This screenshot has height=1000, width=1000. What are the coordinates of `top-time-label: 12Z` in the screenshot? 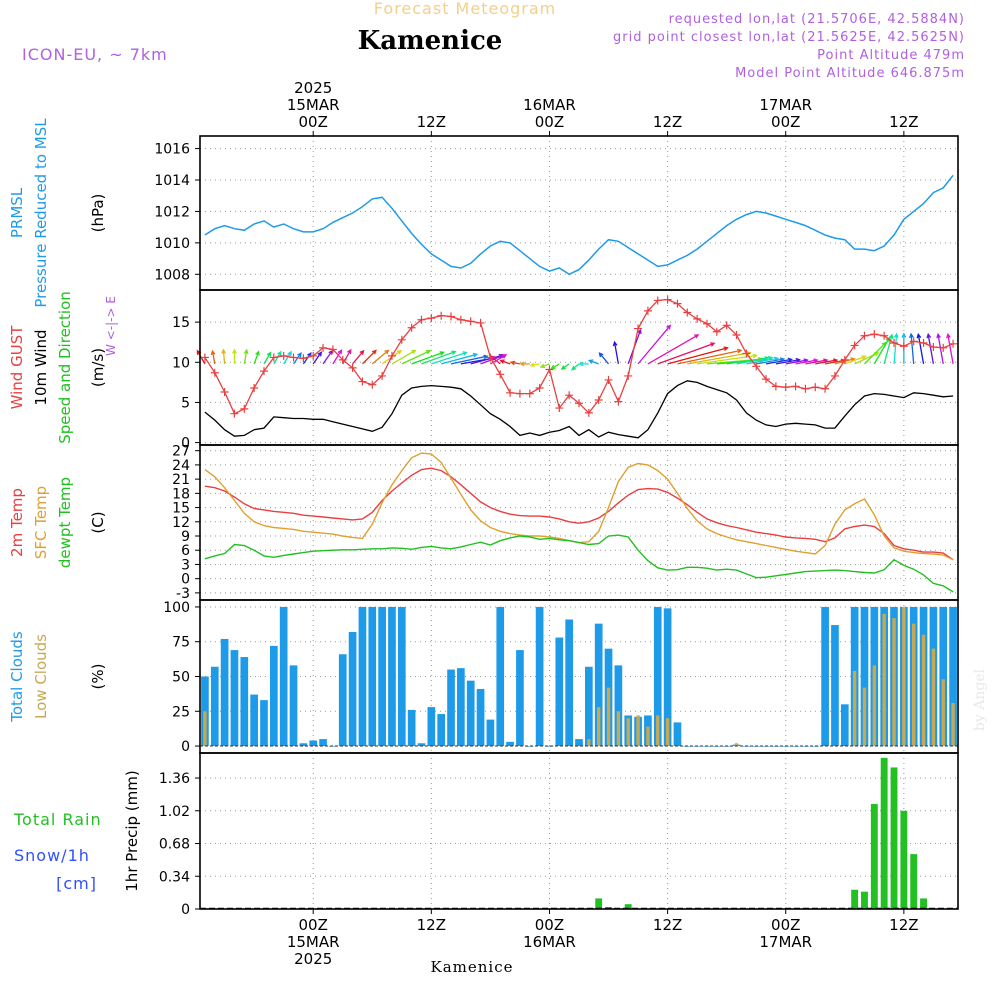 It's located at (667, 122).